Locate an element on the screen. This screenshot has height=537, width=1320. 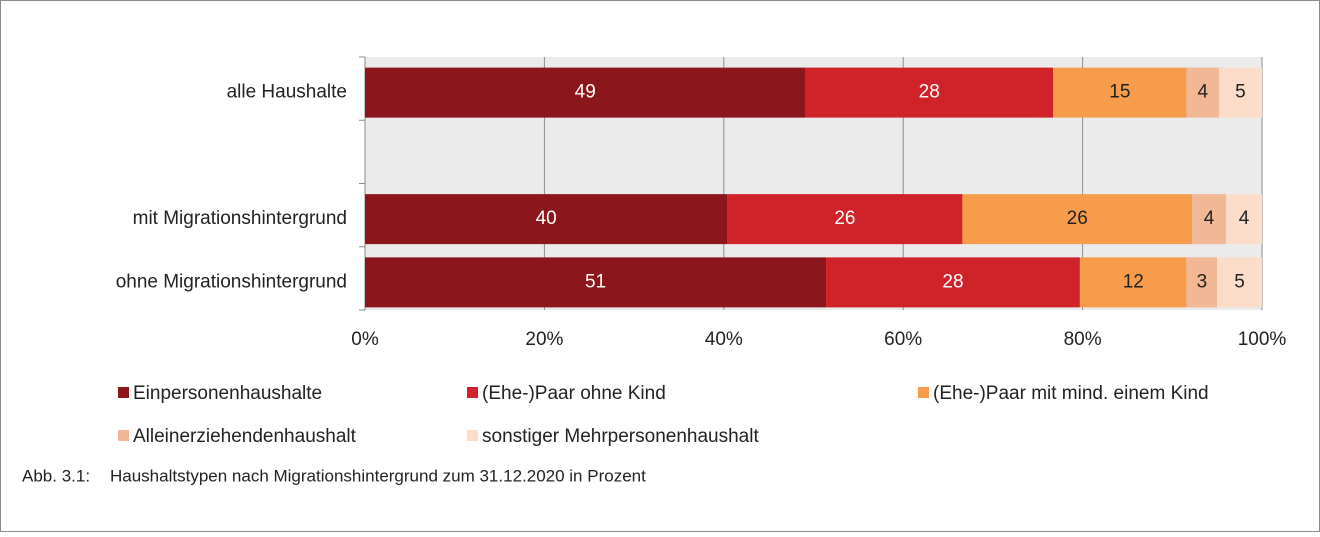
value-label: 40 is located at coordinates (546, 218).